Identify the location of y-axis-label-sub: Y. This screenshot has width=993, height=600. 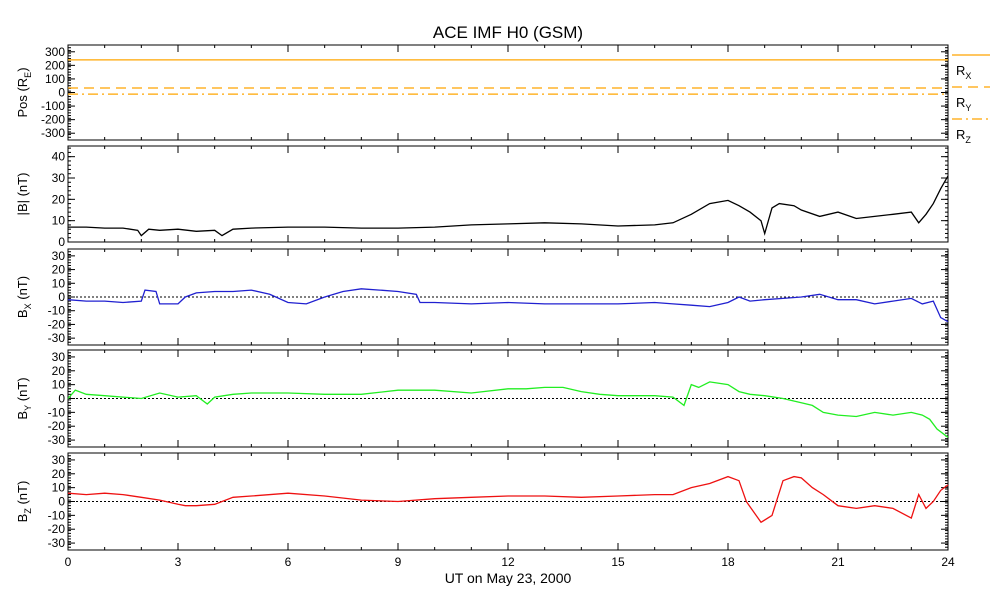
(28, 408).